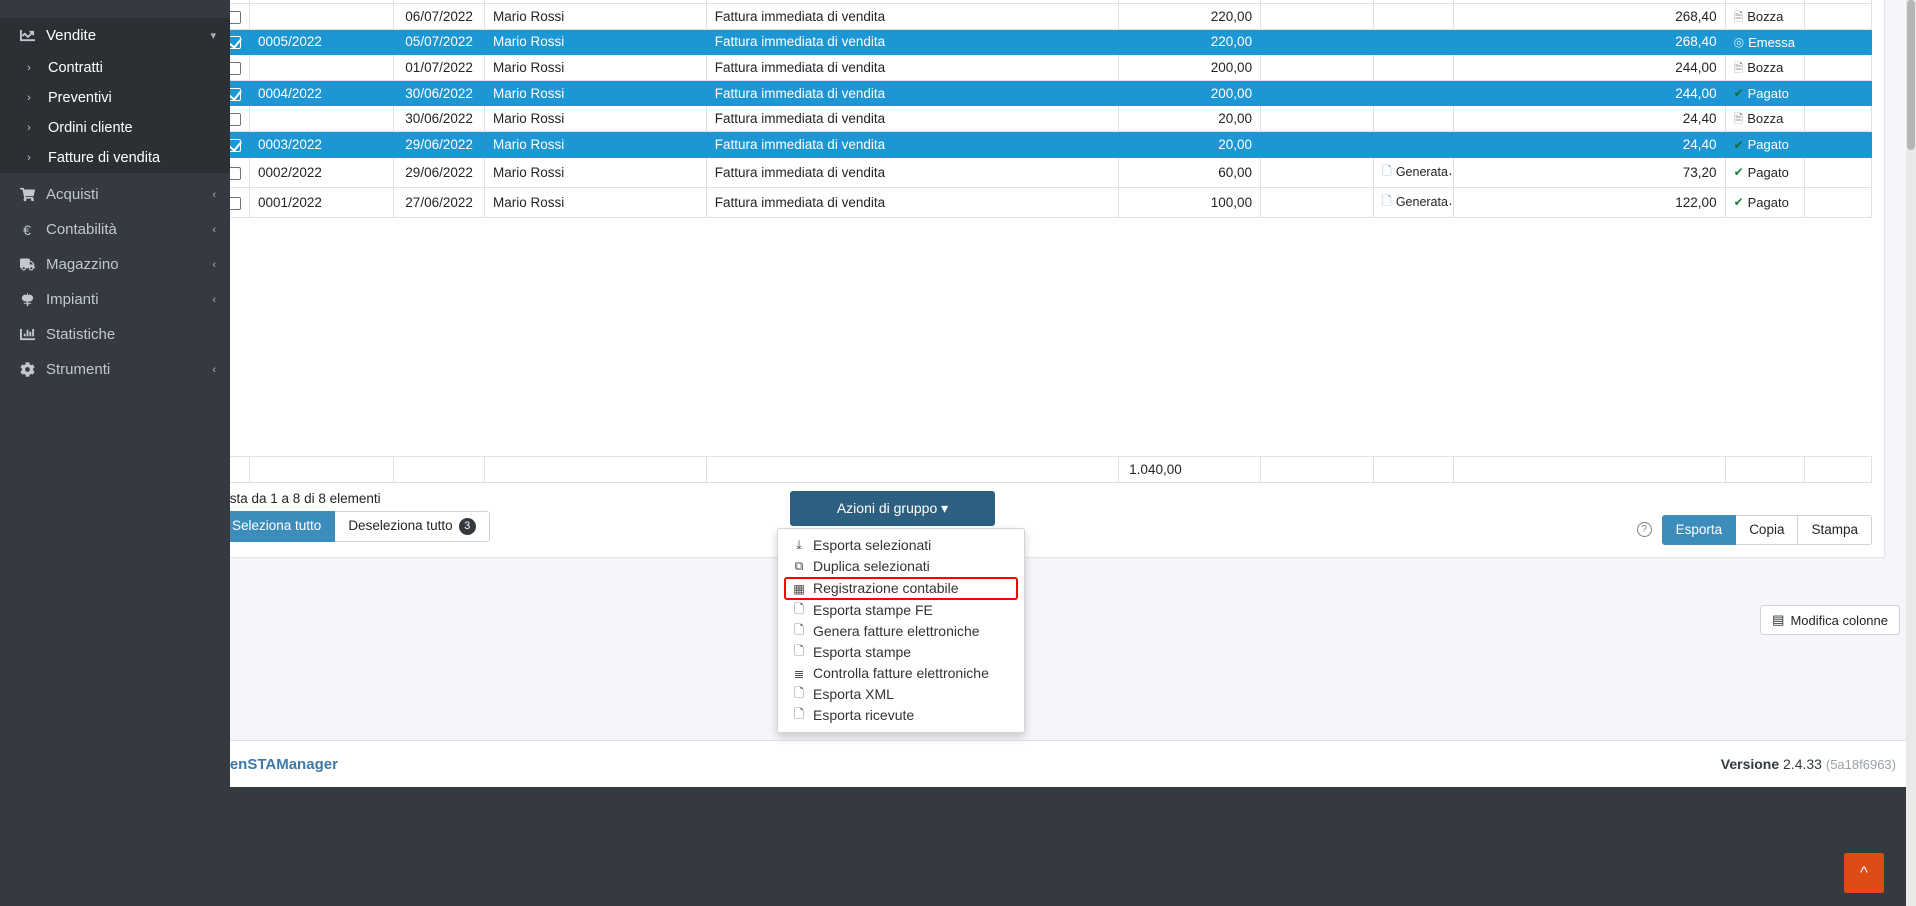 Image resolution: width=1916 pixels, height=906 pixels. What do you see at coordinates (1772, 42) in the screenshot?
I see `status-badge-label: Emessa` at bounding box center [1772, 42].